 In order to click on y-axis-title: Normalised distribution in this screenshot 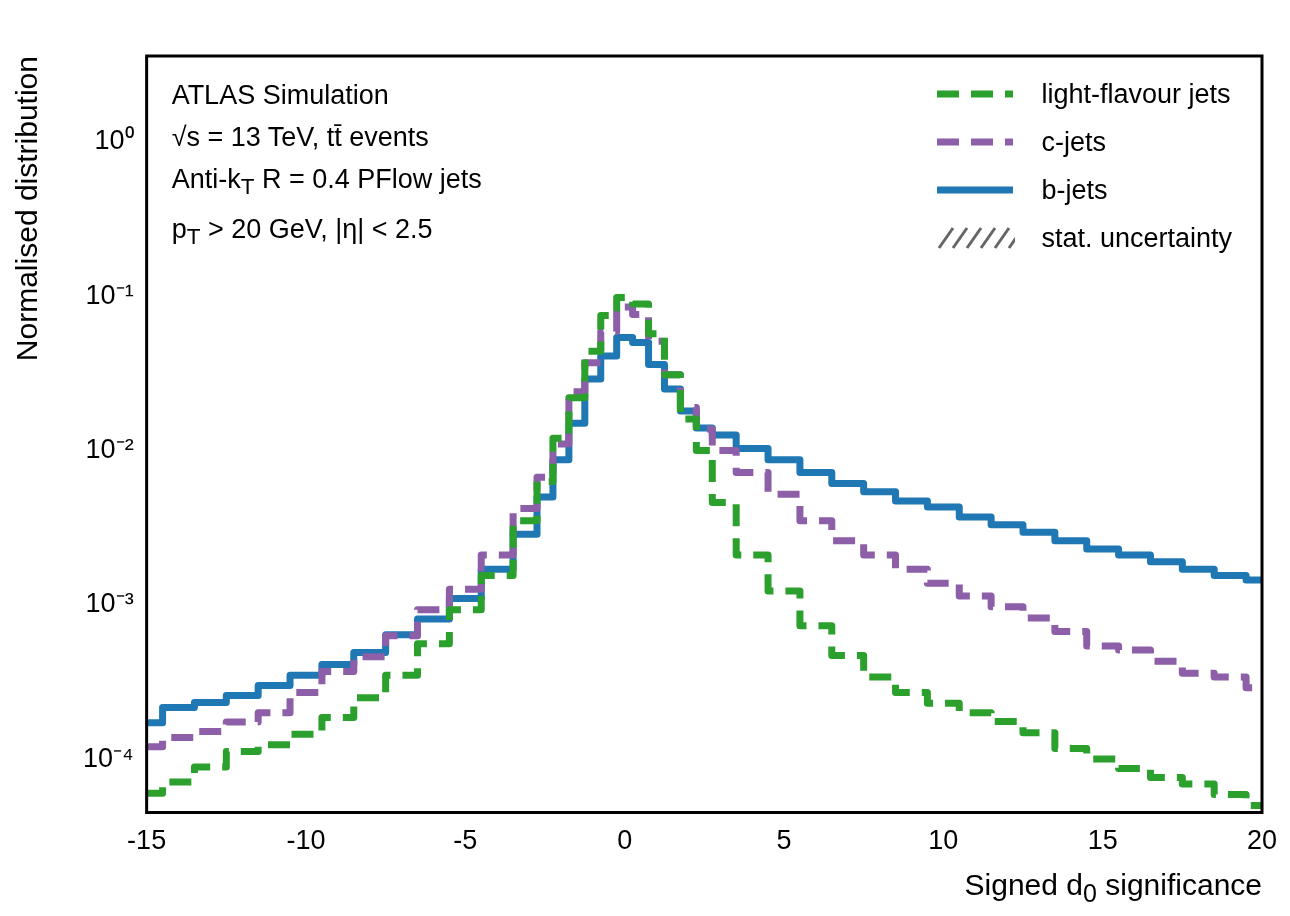, I will do `click(27, 209)`.